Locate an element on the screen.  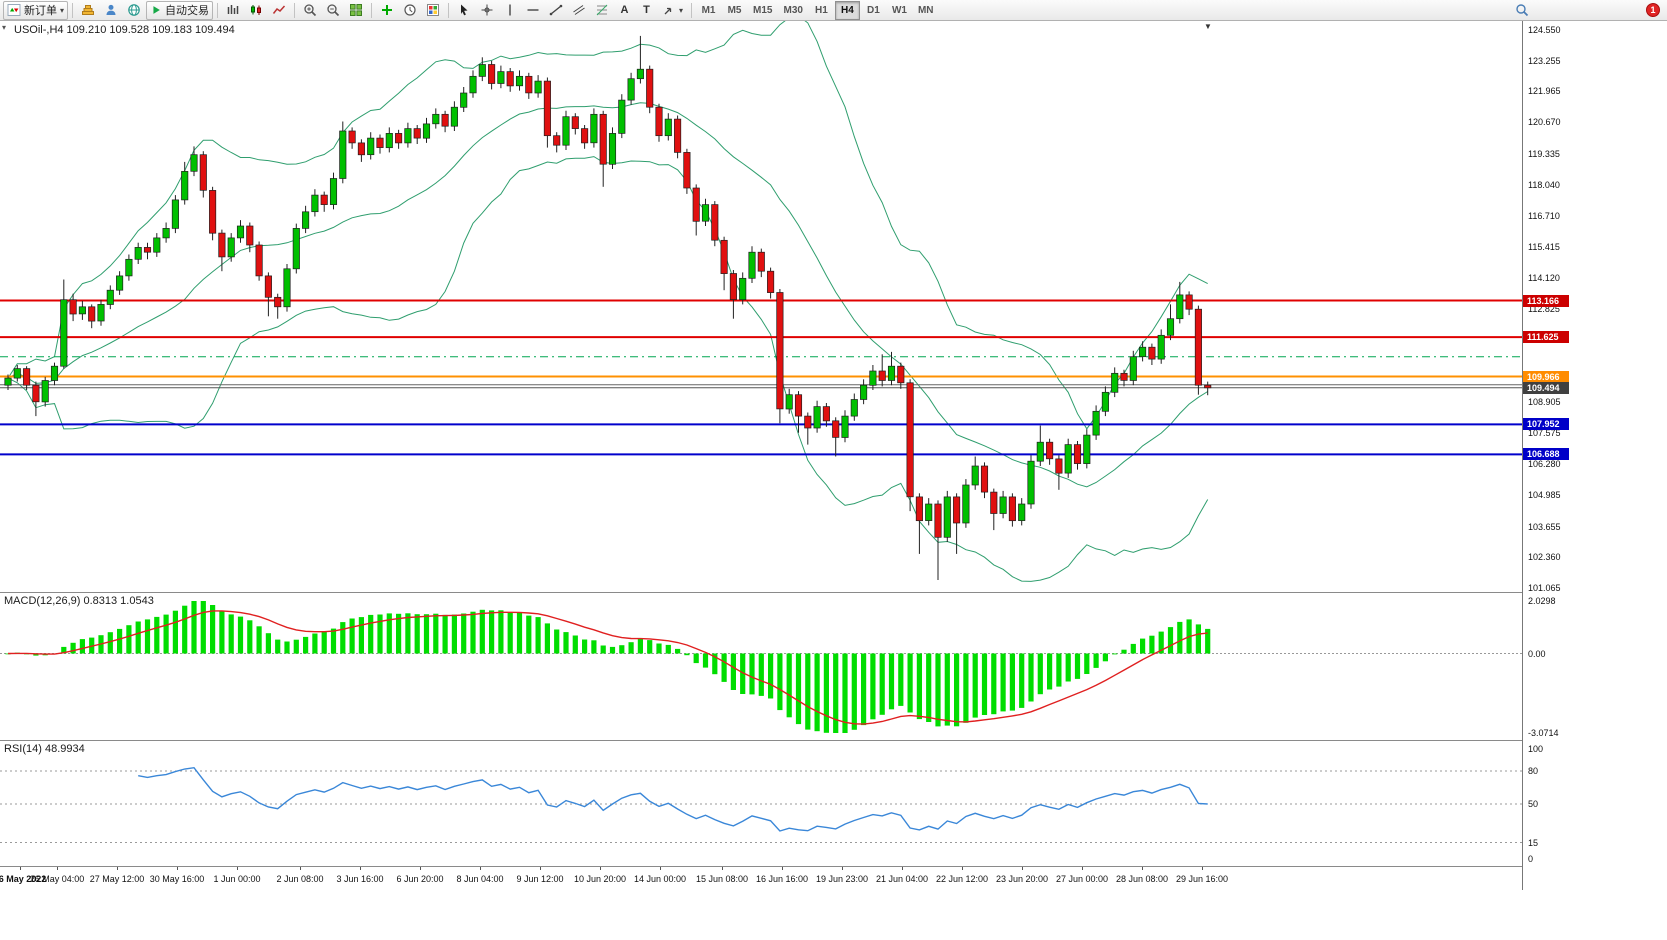
cursor-button is located at coordinates (464, 10).